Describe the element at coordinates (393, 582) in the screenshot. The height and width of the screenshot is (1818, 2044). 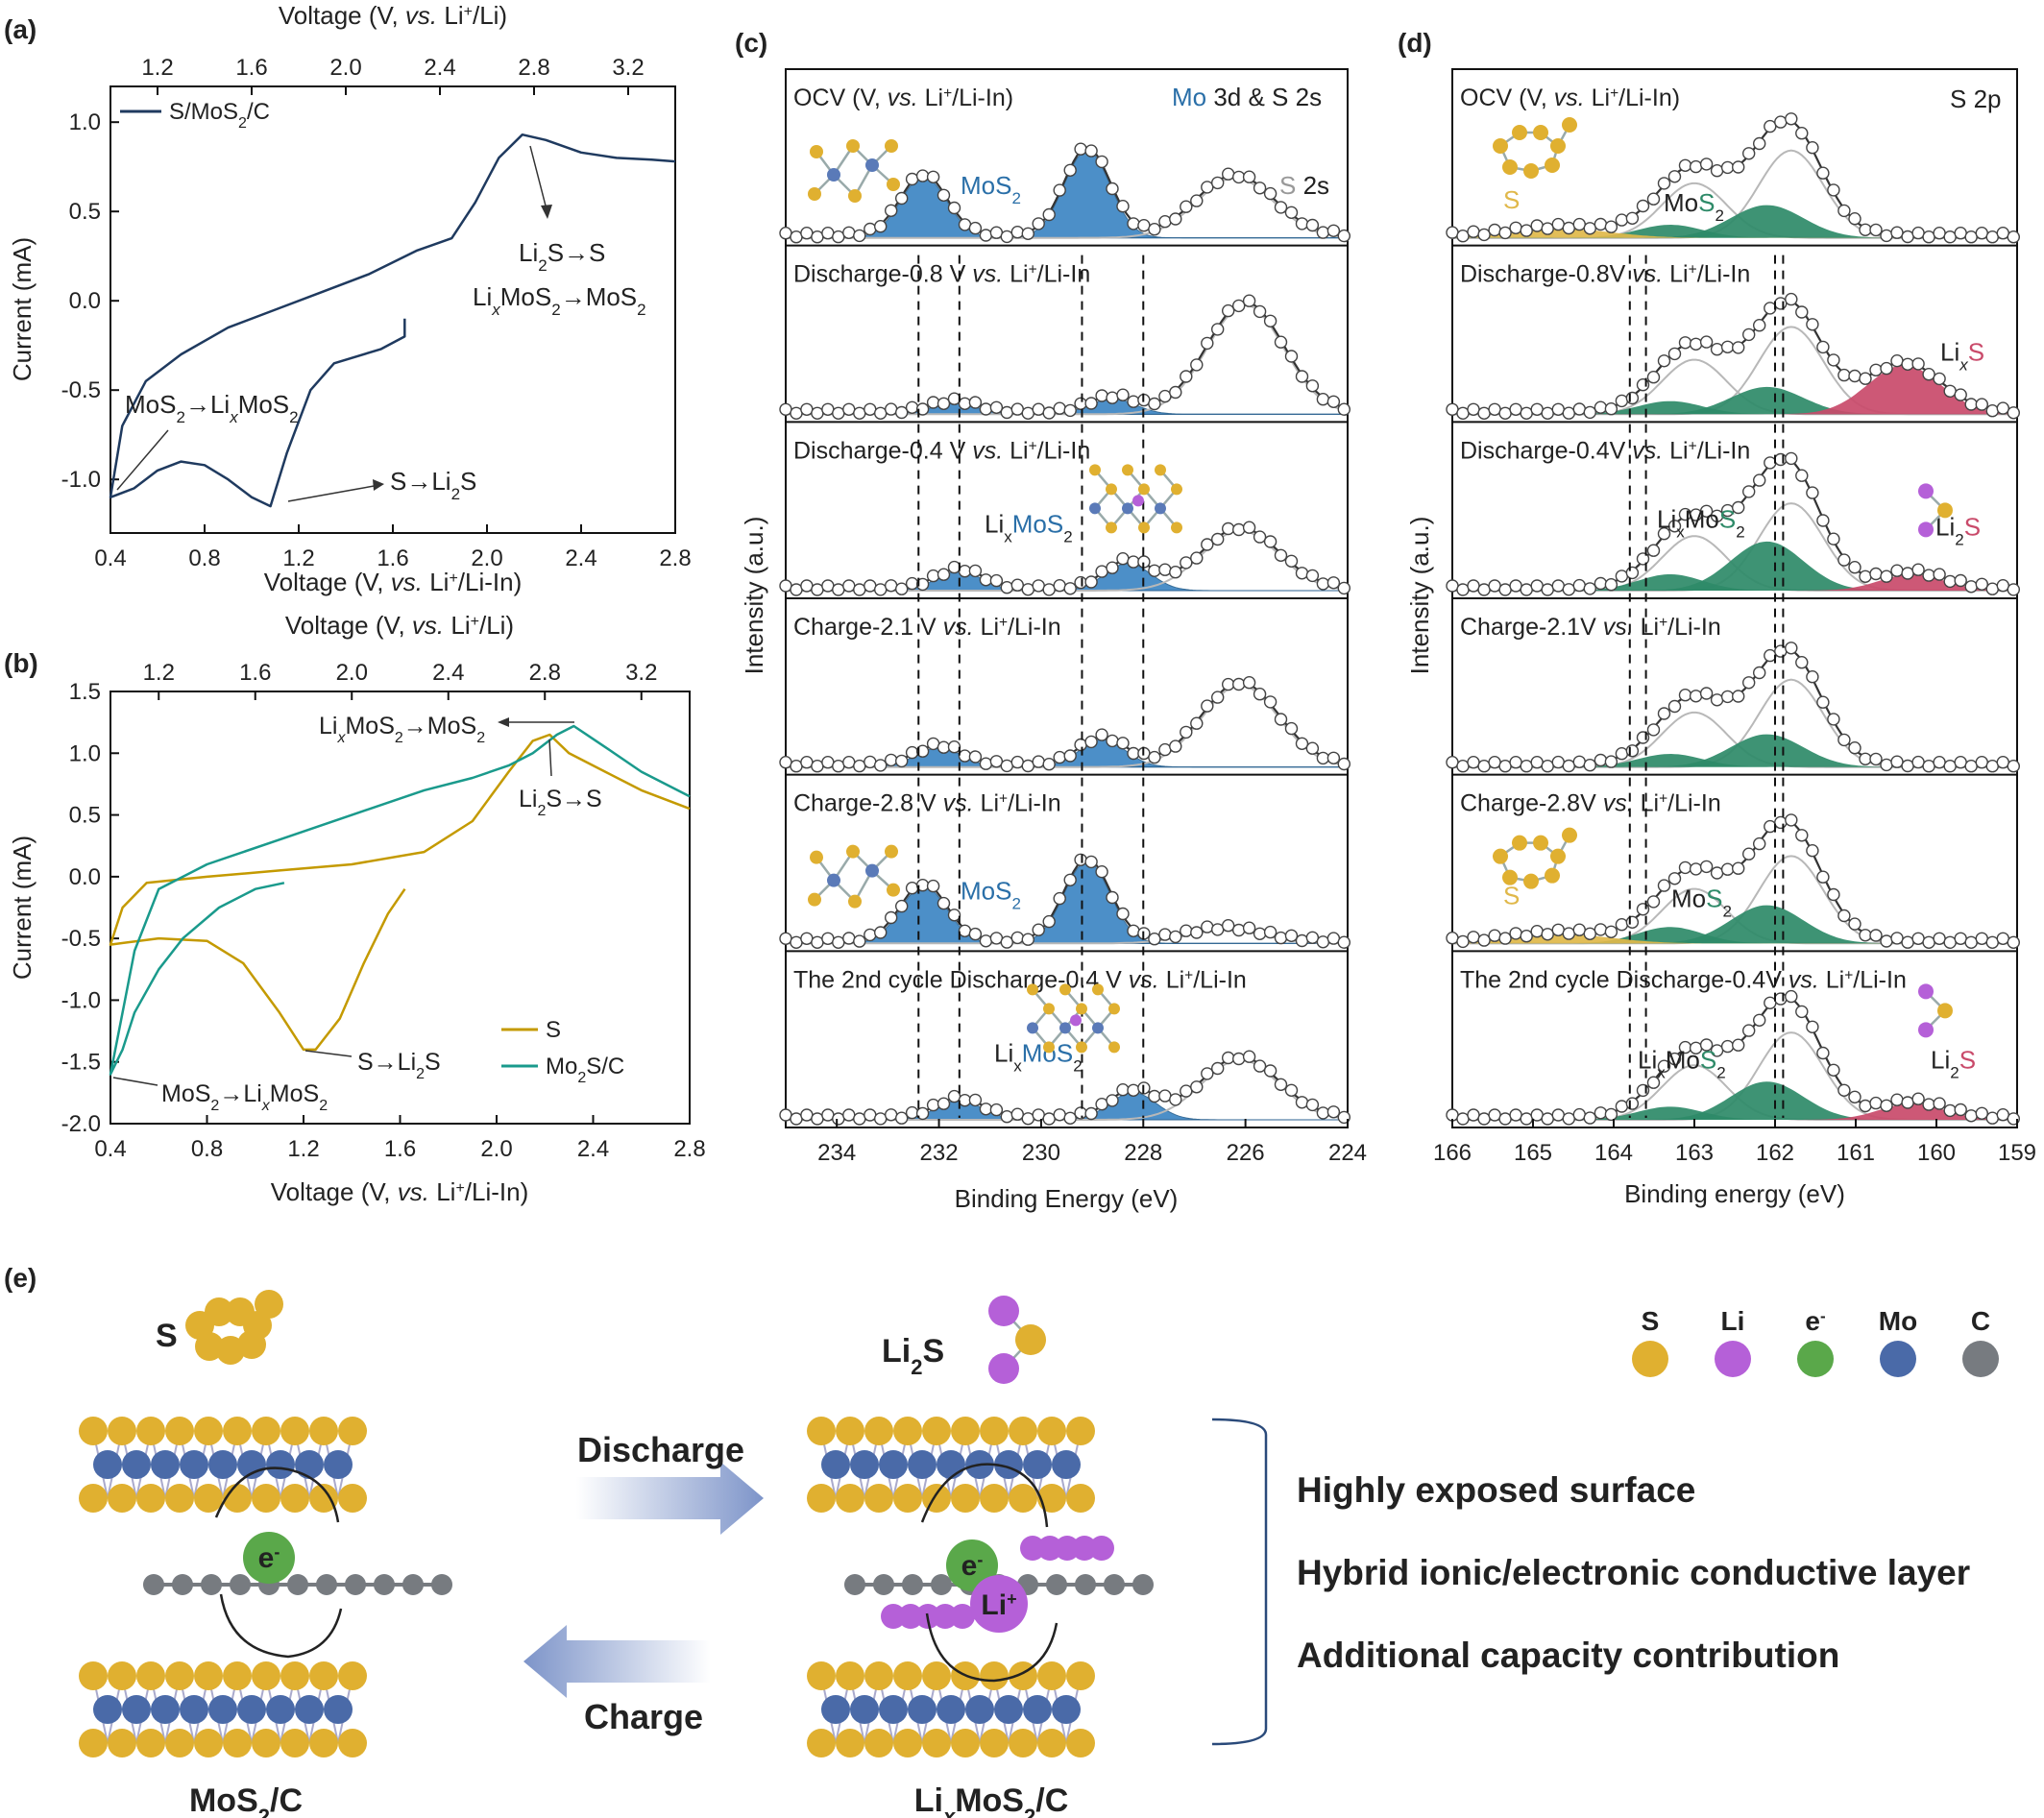
I see `panel-a-xlabel: Voltage (V, vs. Li+/Li-In)` at that location.